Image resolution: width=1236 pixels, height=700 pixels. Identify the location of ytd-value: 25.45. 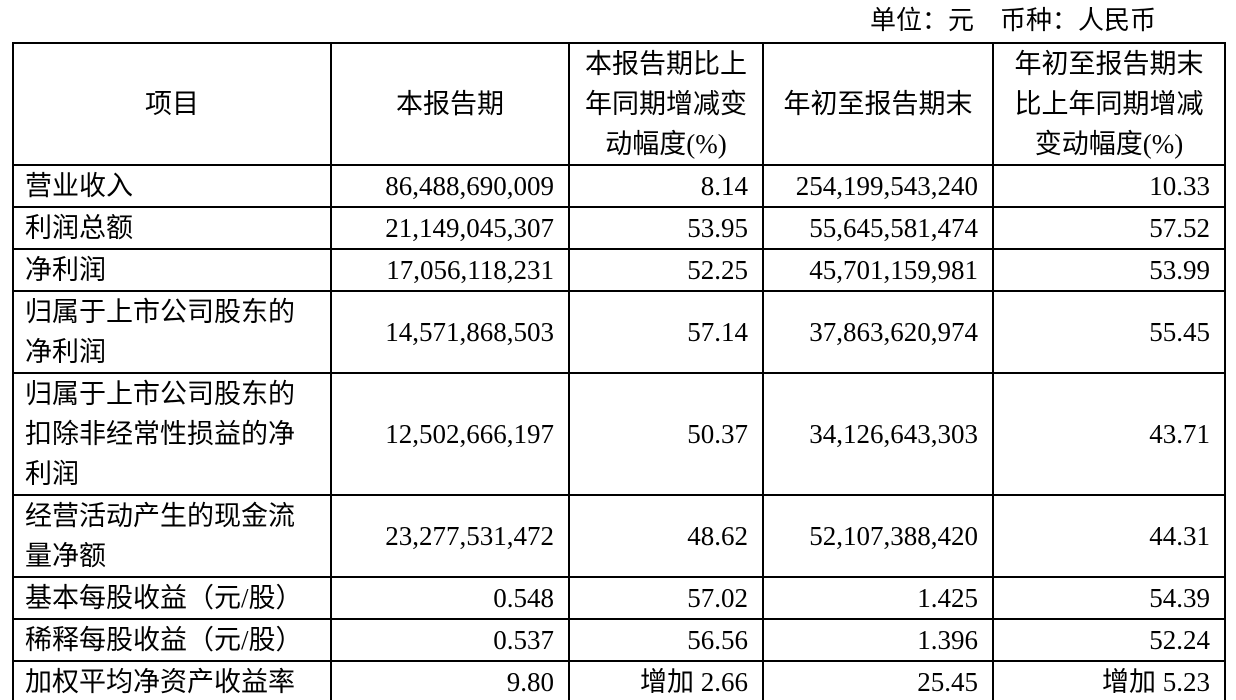
(878, 680).